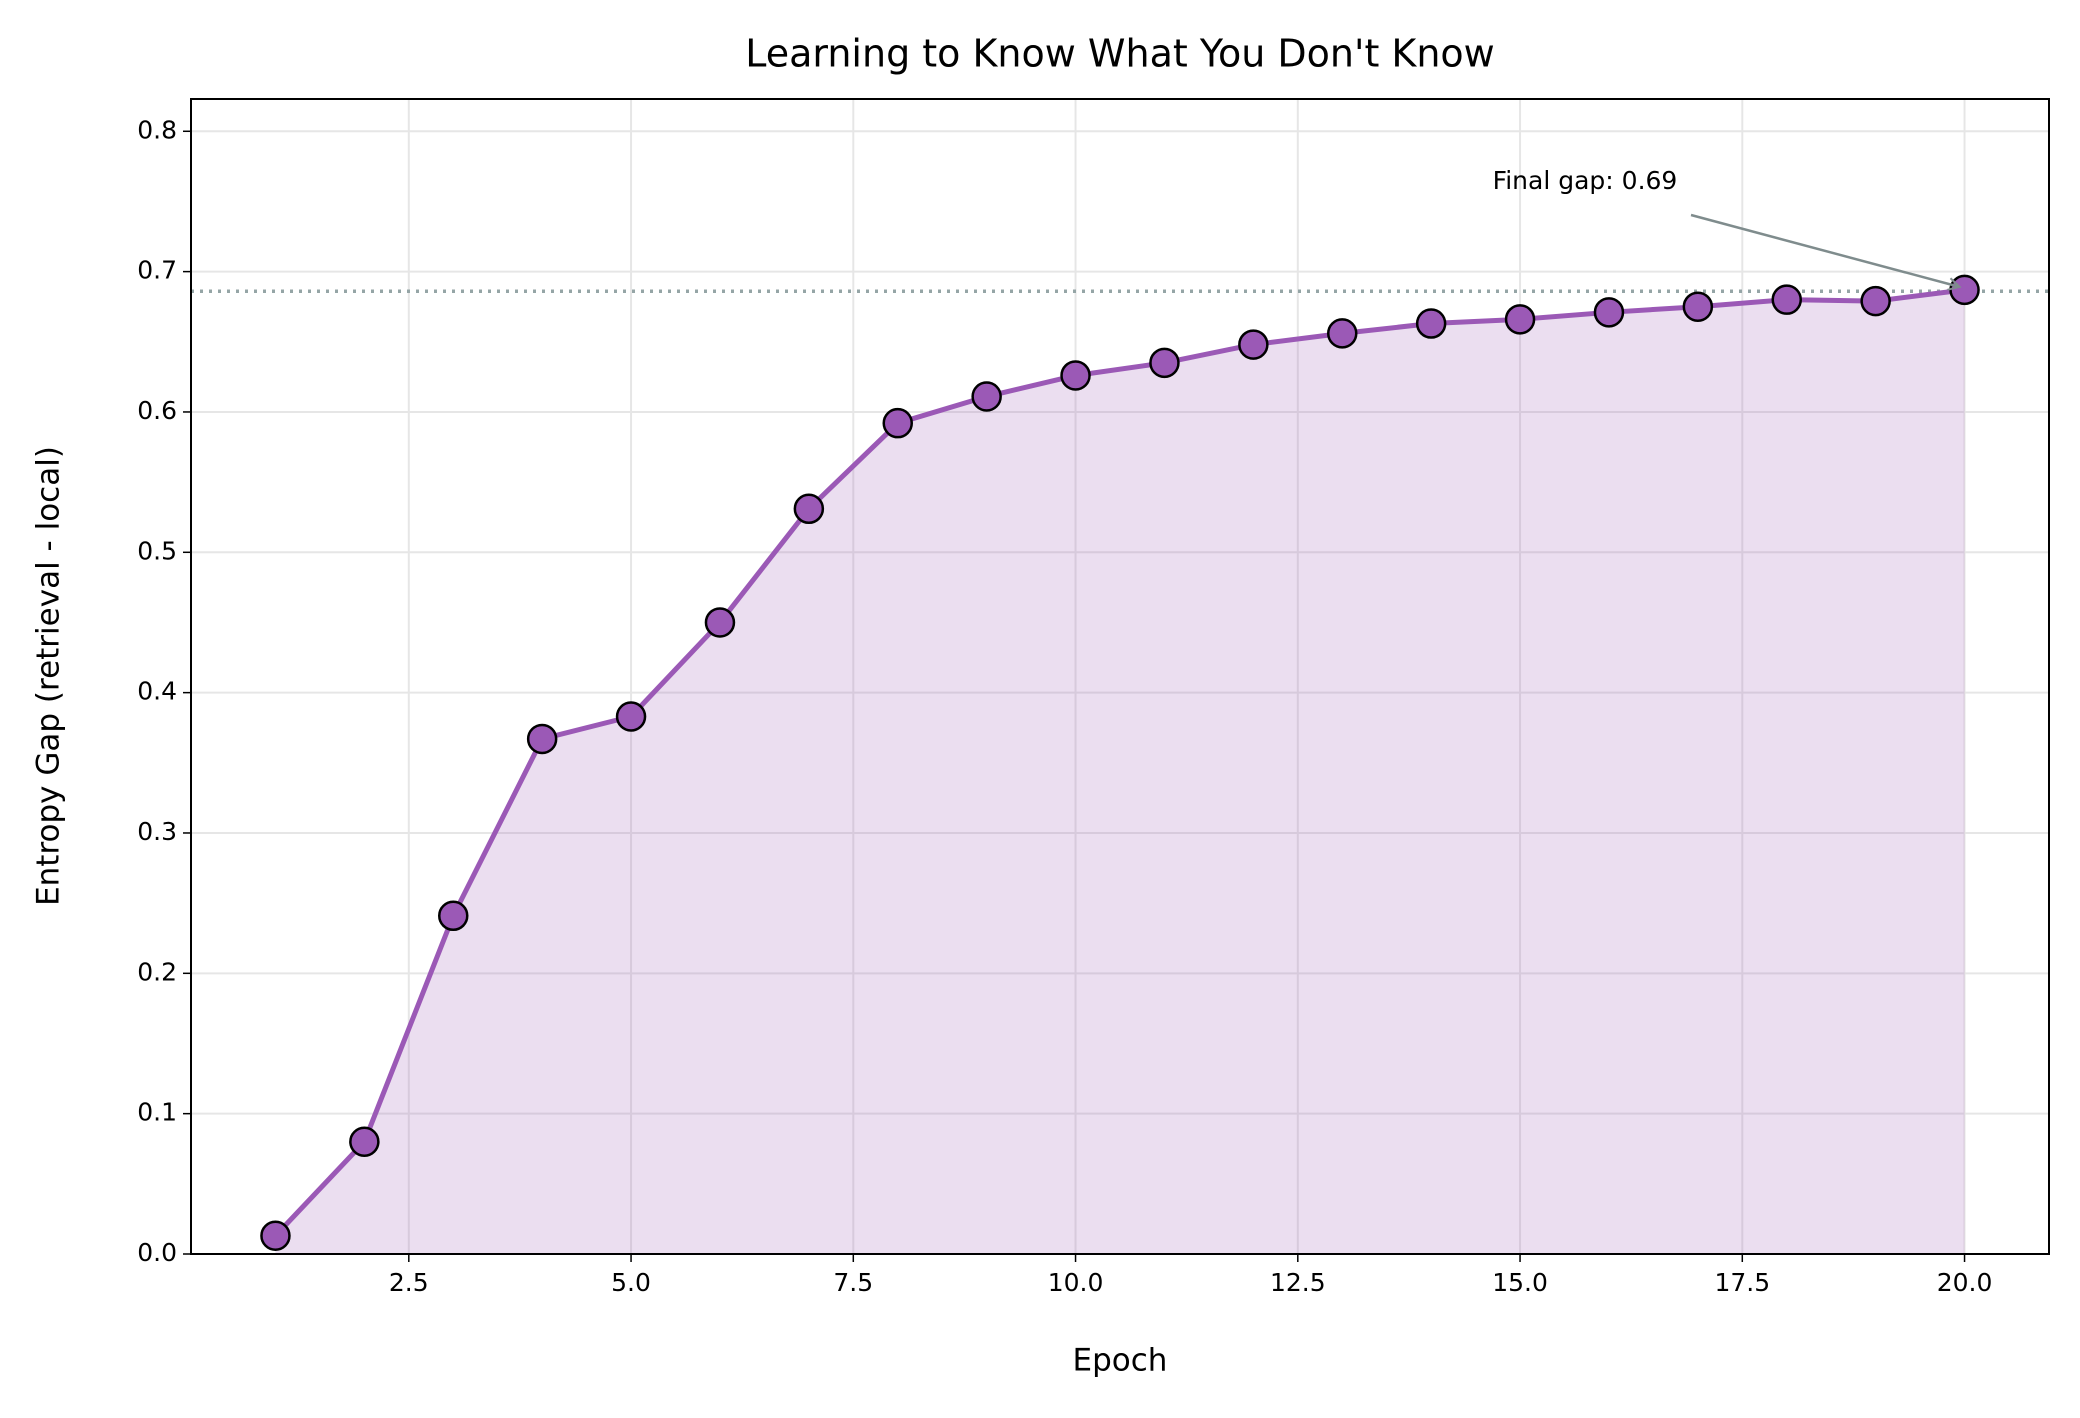 The width and height of the screenshot is (2080, 1418). I want to click on x-axis-label: Epoch, so click(1120, 1361).